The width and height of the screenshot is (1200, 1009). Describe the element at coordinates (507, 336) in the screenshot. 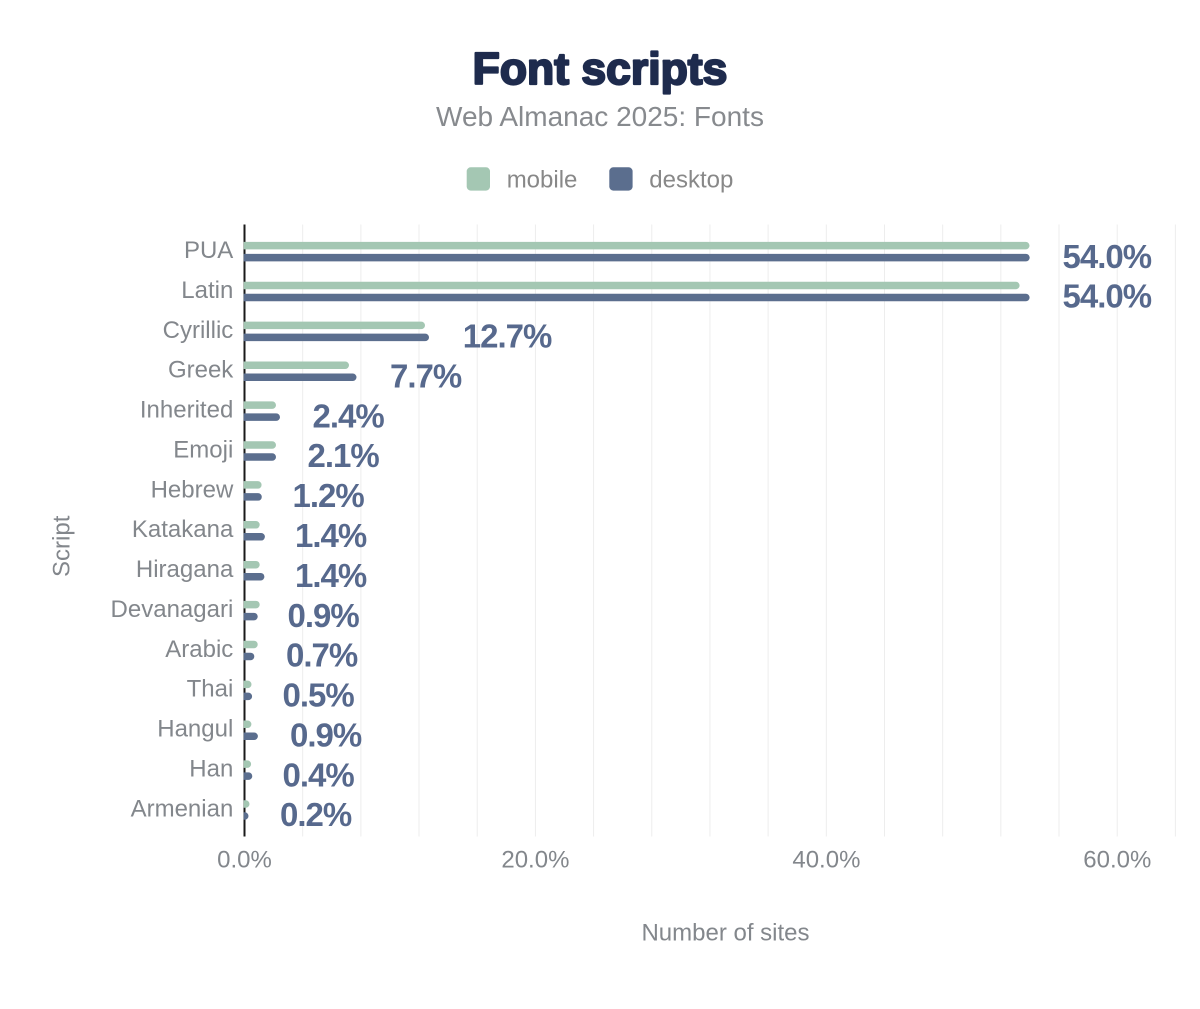

I see `svg-text: 12.7%` at that location.